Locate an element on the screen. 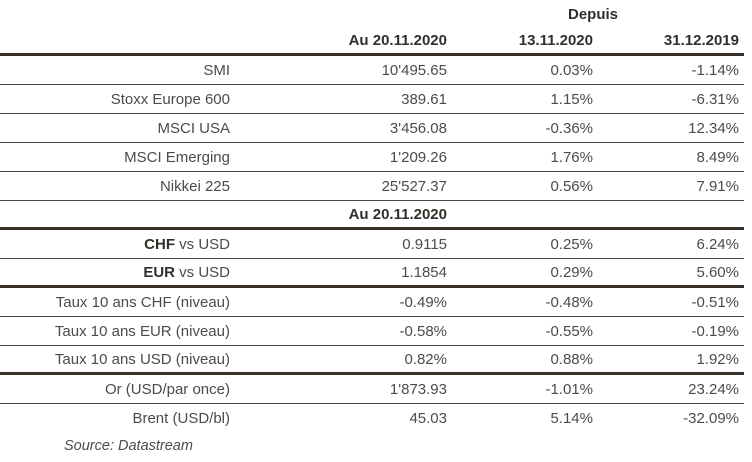 The width and height of the screenshot is (752, 462). row-label: SMI is located at coordinates (115, 70).